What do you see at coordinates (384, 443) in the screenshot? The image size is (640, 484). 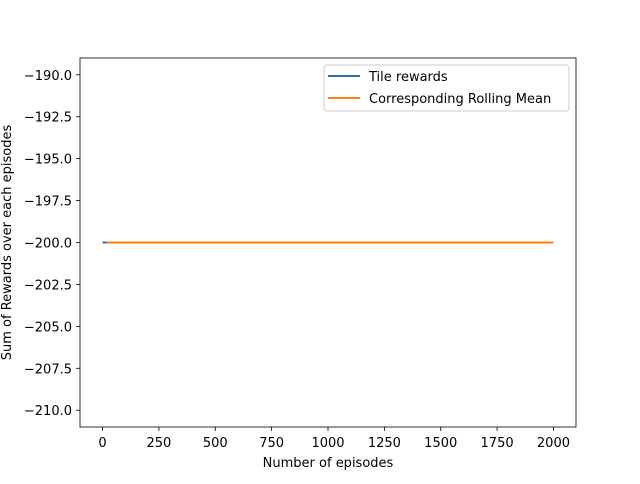 I see `x-tick-label: 1250` at bounding box center [384, 443].